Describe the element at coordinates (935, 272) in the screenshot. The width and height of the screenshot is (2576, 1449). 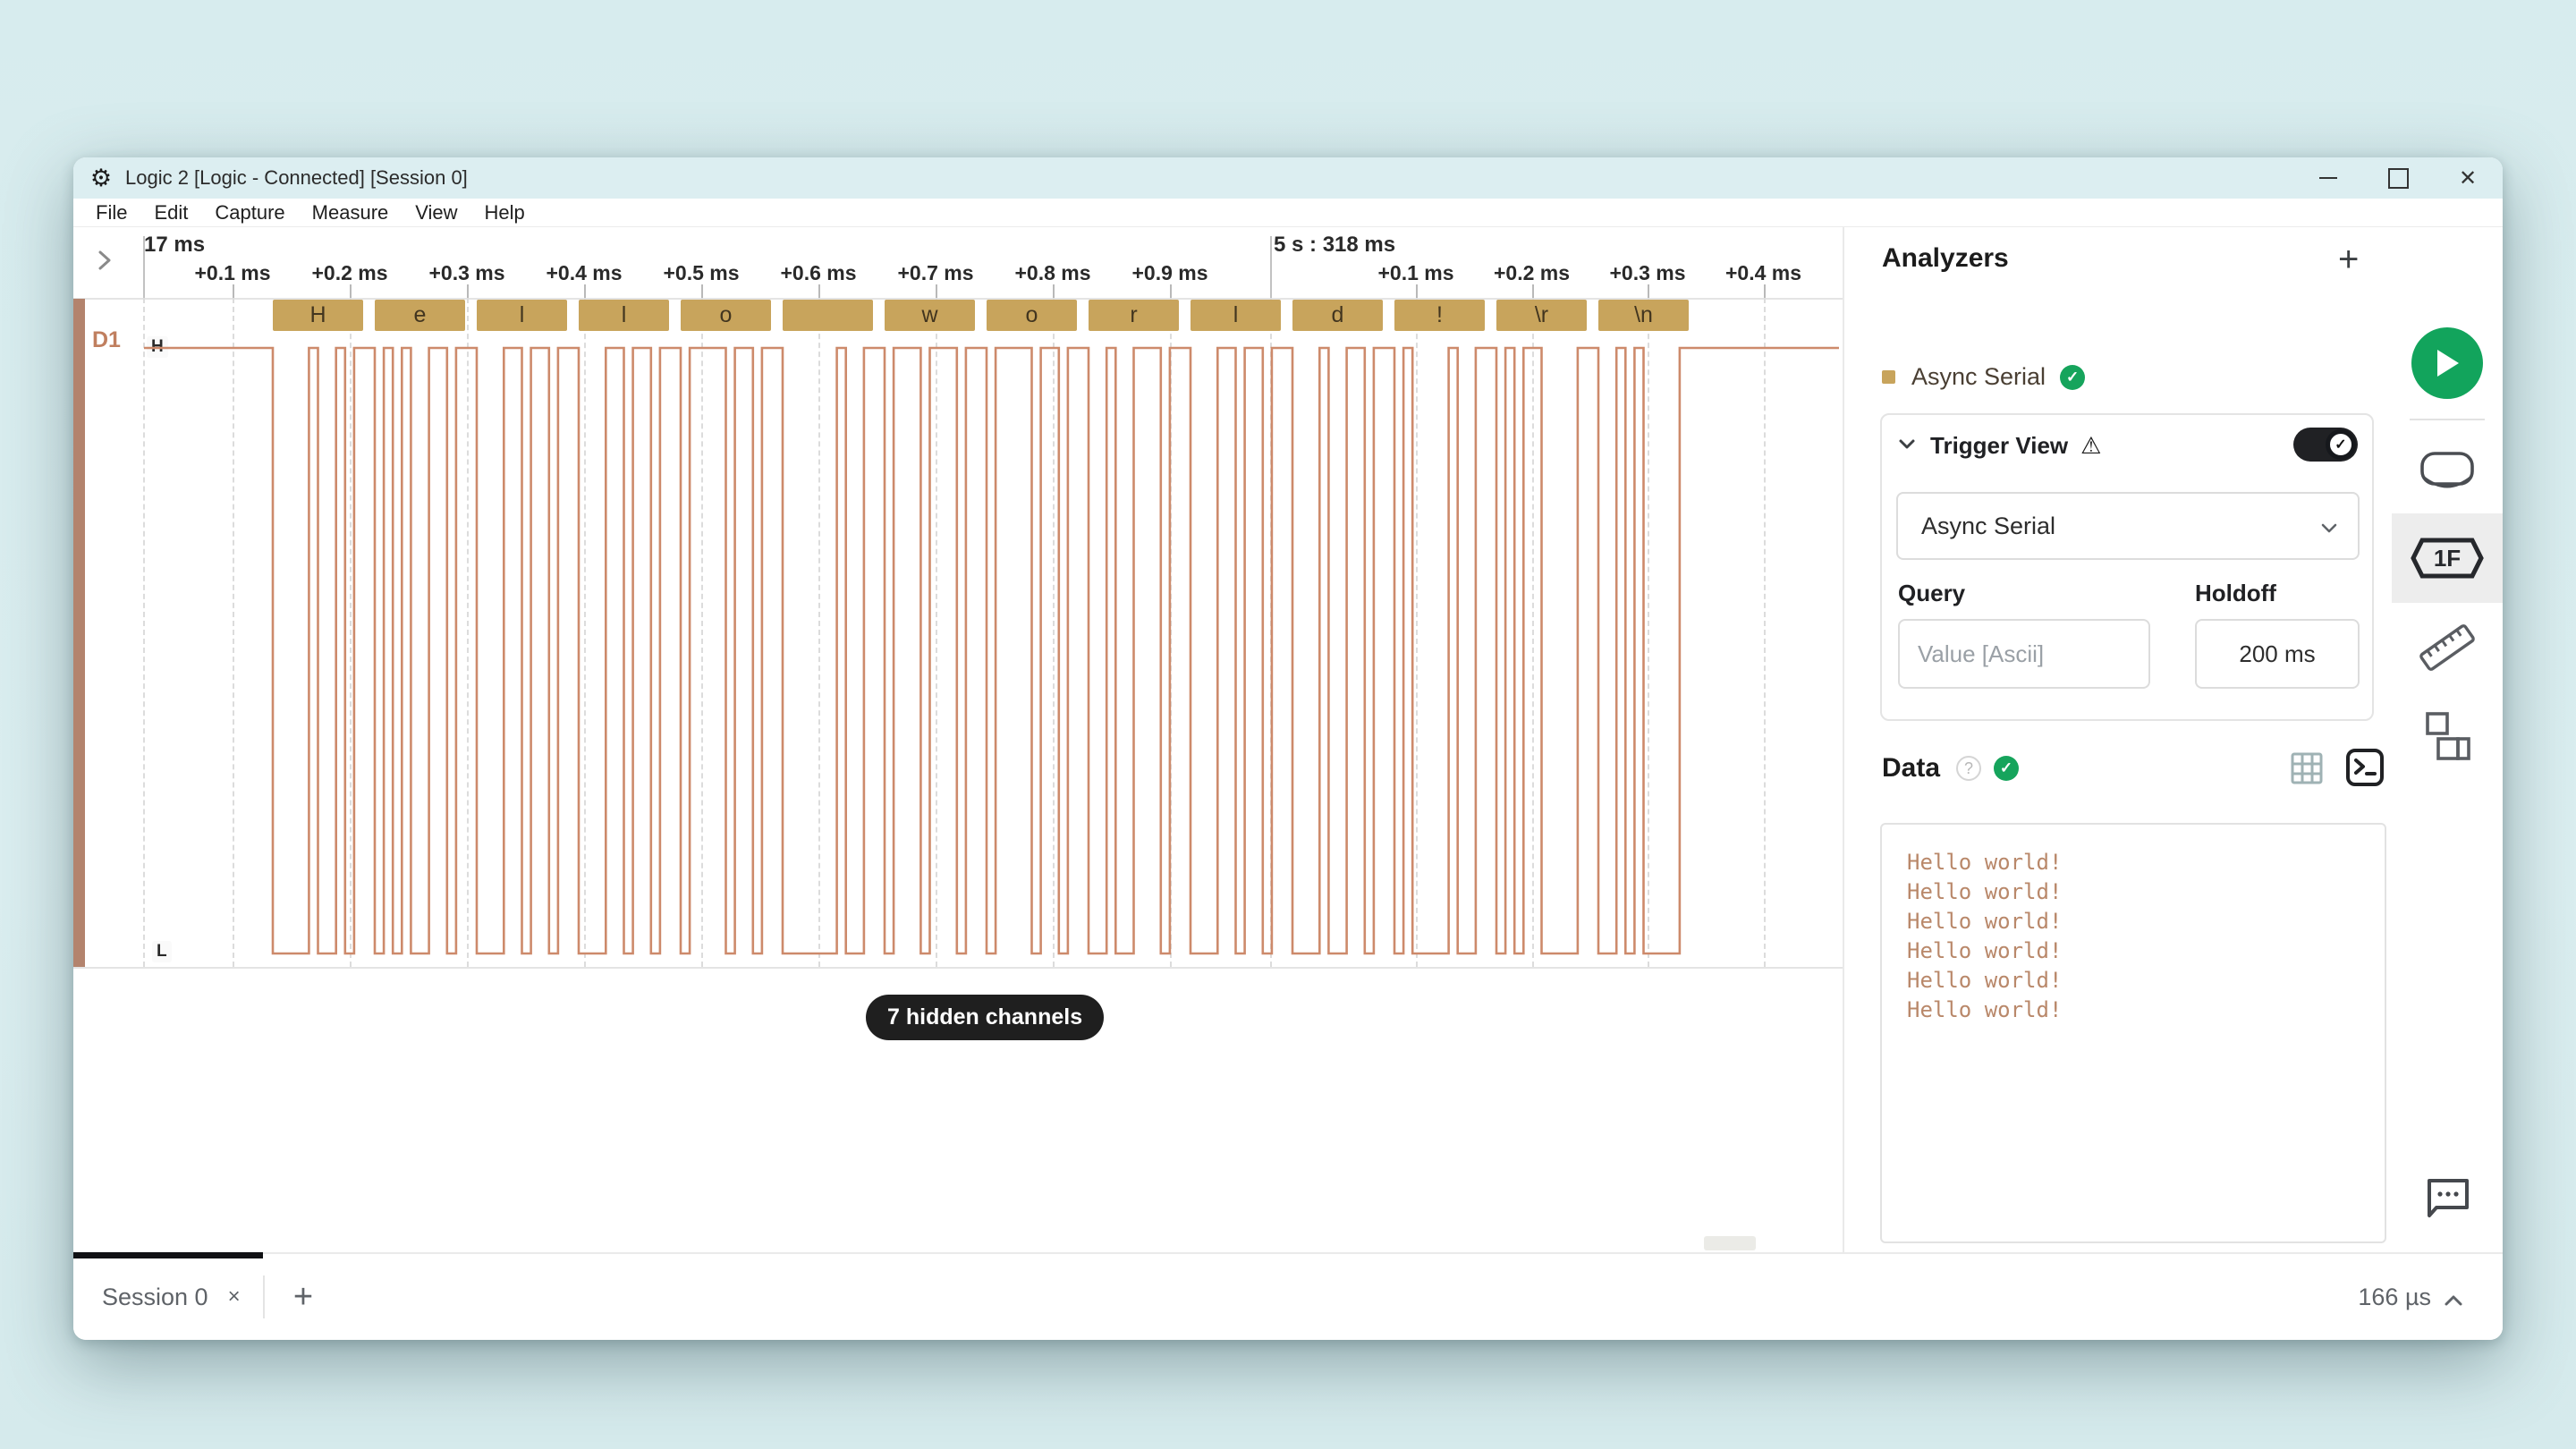
I see `timeline-tick-label: +0.7 ms` at that location.